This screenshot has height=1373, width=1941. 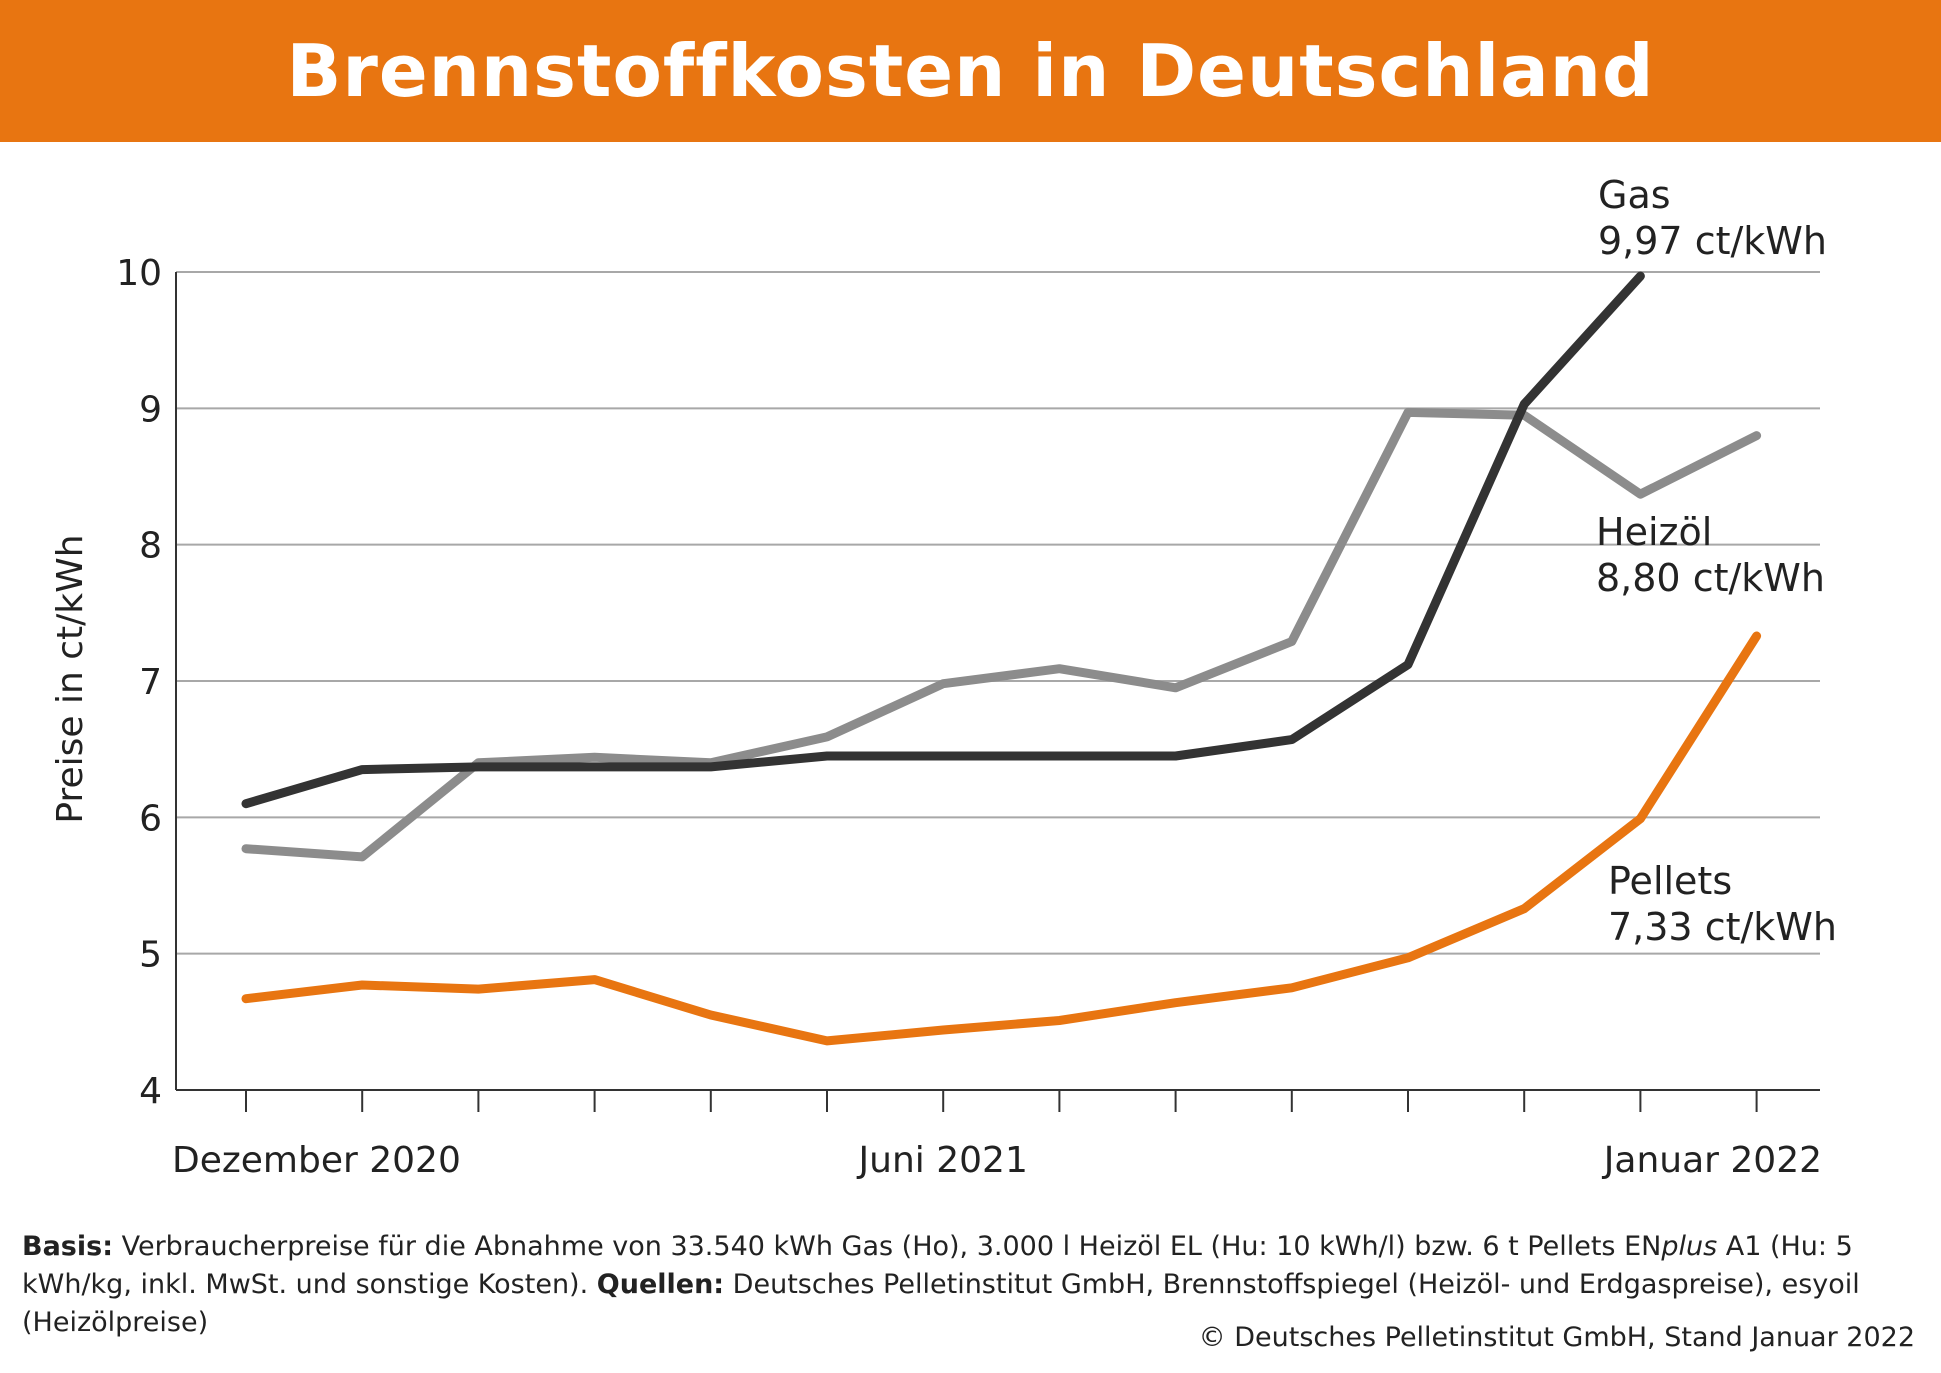 What do you see at coordinates (1712, 241) in the screenshot?
I see `series-value-gas: 9,97 ct/kWh` at bounding box center [1712, 241].